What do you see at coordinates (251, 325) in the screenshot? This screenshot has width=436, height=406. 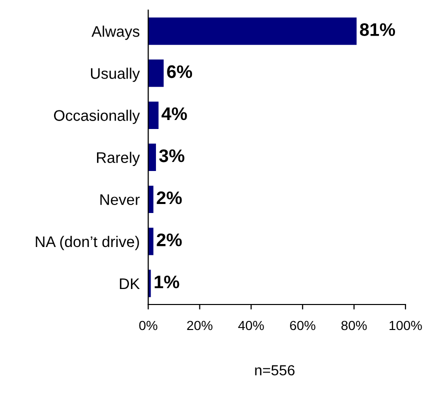 I see `x-tick-label: 40%` at bounding box center [251, 325].